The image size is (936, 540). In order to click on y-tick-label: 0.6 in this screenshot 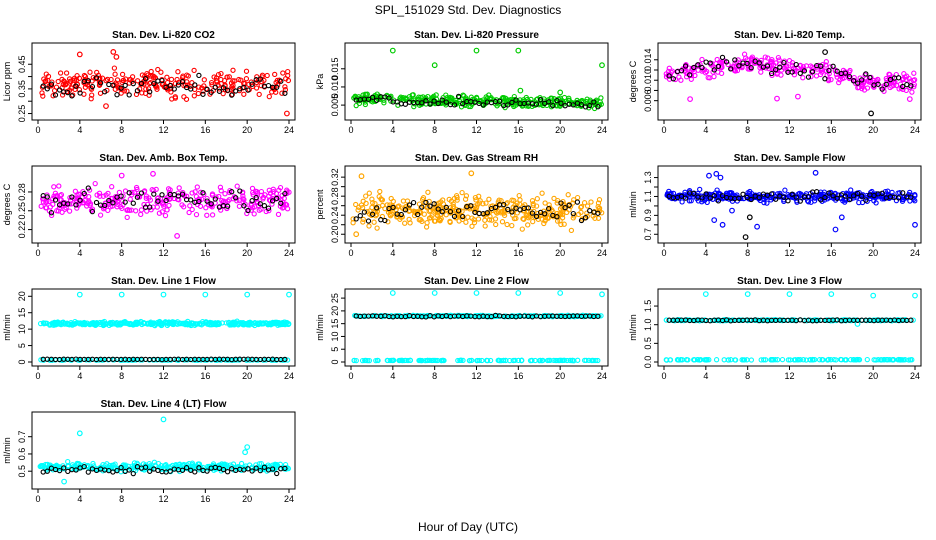, I will do `click(22, 454)`.